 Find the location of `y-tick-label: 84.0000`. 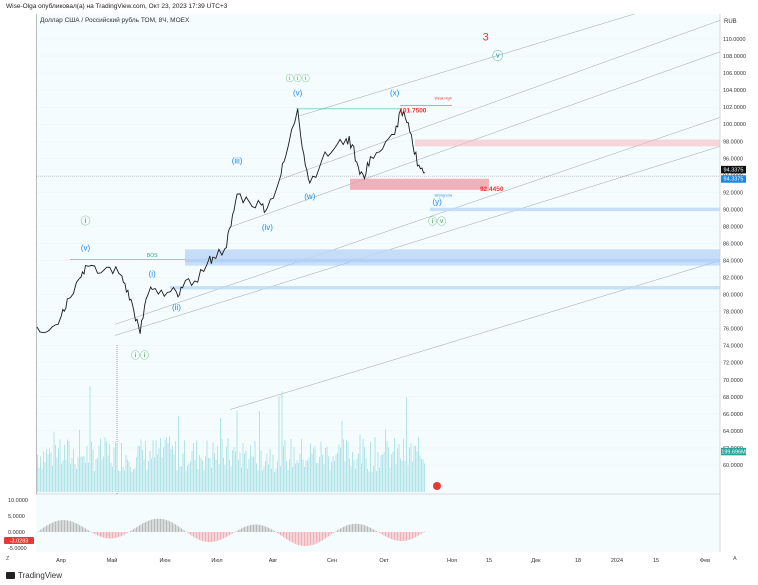

y-tick-label: 84.0000 is located at coordinates (733, 262).